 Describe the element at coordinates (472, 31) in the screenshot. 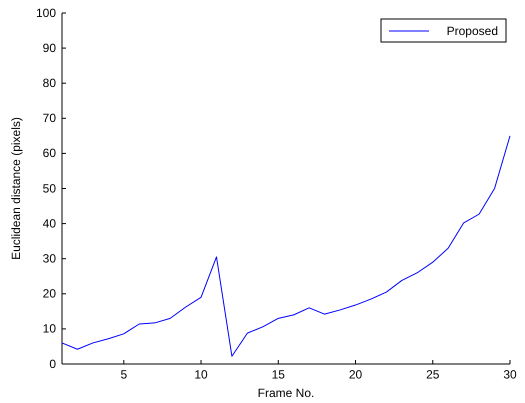

I see `legend-label: Proposed` at that location.